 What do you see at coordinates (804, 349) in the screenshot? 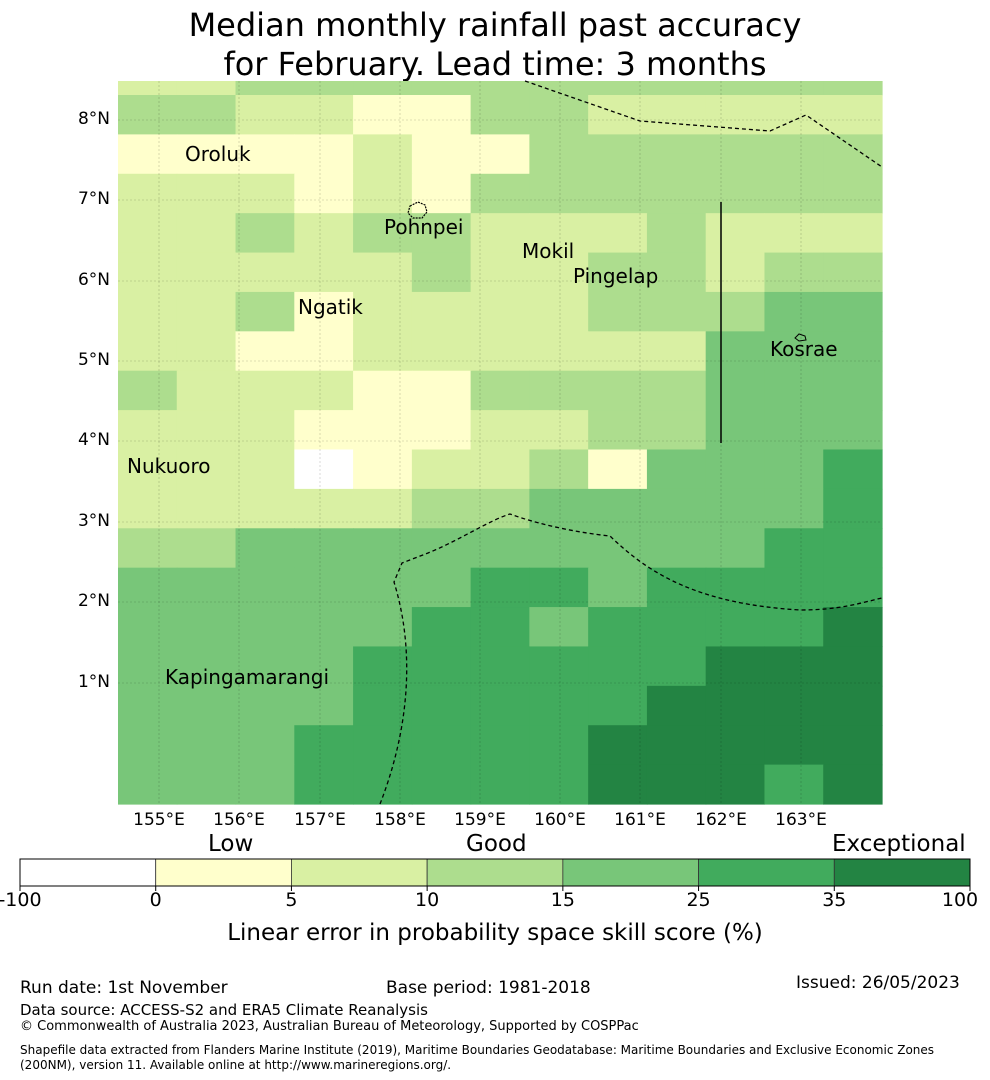
I see `place-kosrae: Kosrae` at bounding box center [804, 349].